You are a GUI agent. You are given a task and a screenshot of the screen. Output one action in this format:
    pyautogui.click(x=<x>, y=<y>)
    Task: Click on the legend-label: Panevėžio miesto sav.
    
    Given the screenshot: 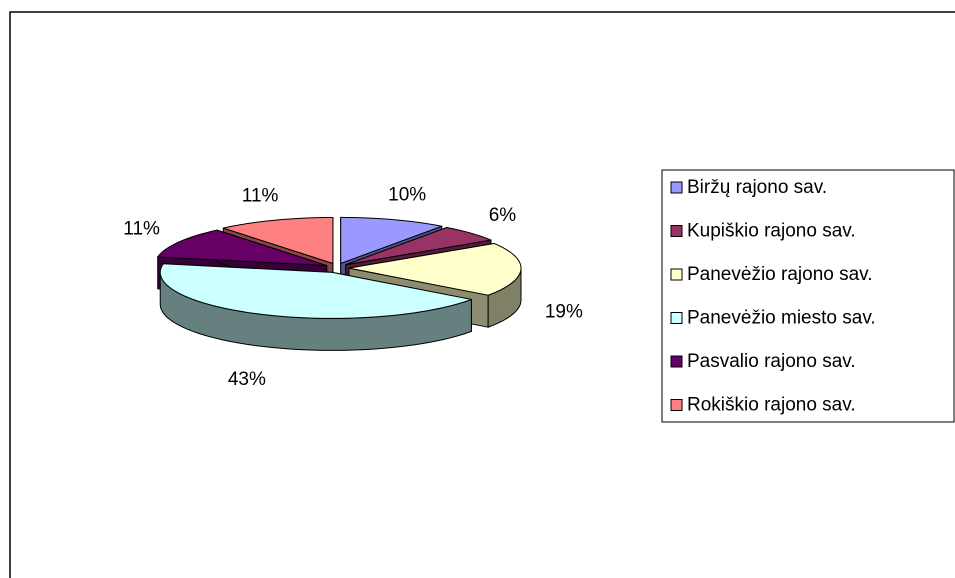 What is the action you would take?
    pyautogui.click(x=781, y=318)
    